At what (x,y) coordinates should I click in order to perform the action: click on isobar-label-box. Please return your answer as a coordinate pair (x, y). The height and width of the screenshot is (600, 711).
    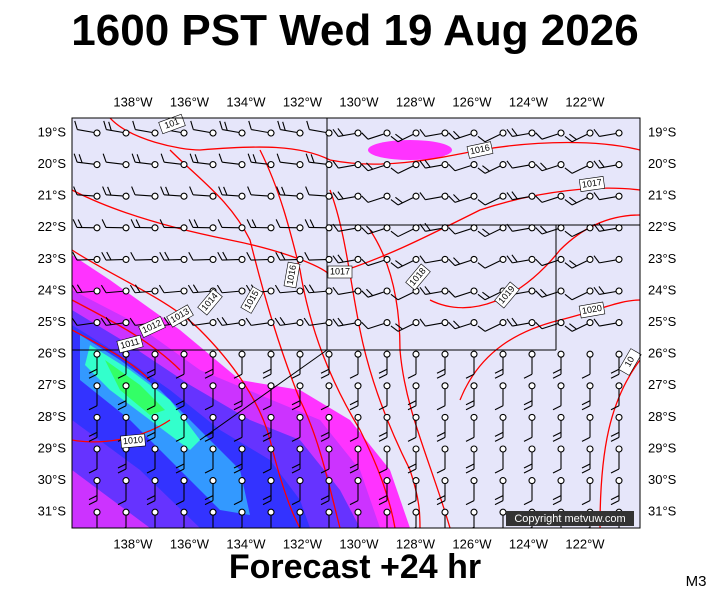
    Looking at the image, I should click on (133, 441).